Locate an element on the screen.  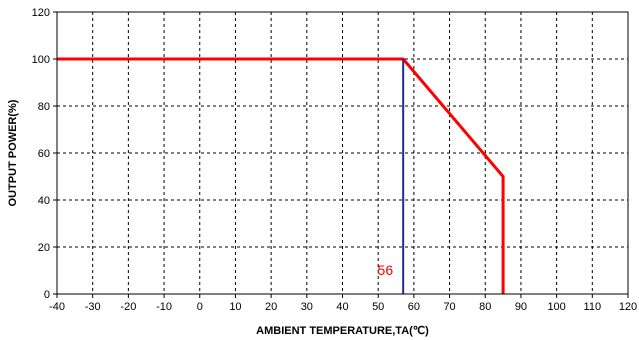
x-tick-label: -40 is located at coordinates (57, 307).